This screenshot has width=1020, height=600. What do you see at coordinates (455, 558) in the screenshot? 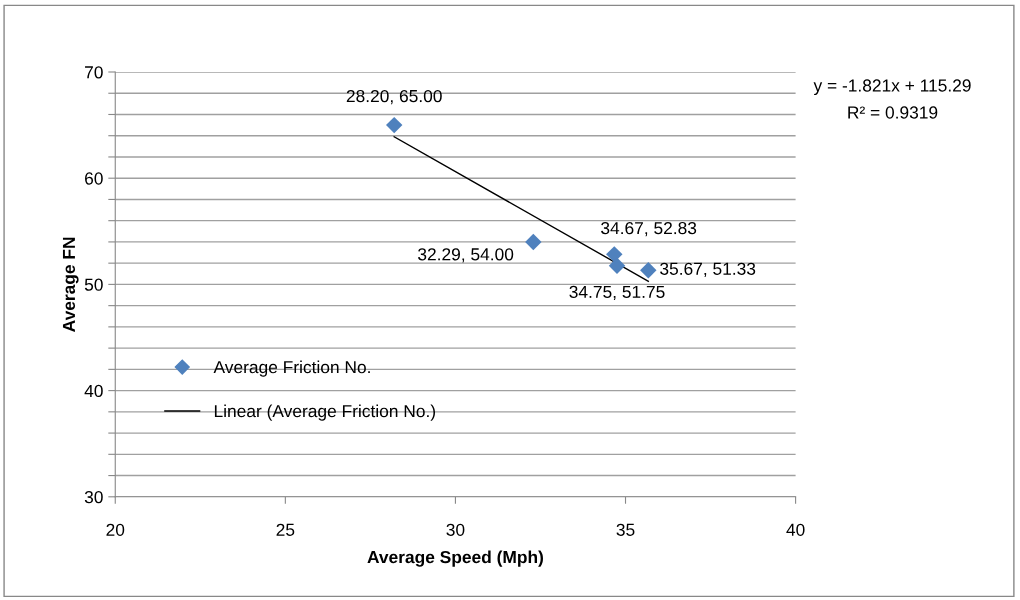
I see `x-axis-title: Average Speed (Mph)` at bounding box center [455, 558].